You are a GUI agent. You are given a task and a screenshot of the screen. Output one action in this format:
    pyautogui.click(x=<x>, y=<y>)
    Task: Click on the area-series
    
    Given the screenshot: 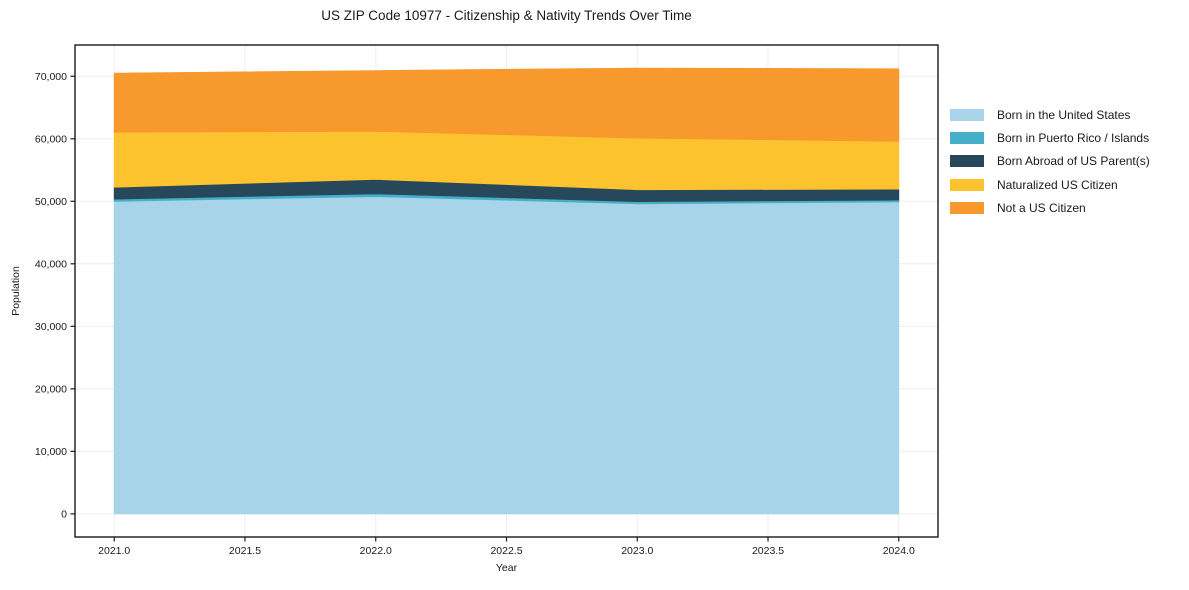 What is the action you would take?
    pyautogui.click(x=506, y=104)
    